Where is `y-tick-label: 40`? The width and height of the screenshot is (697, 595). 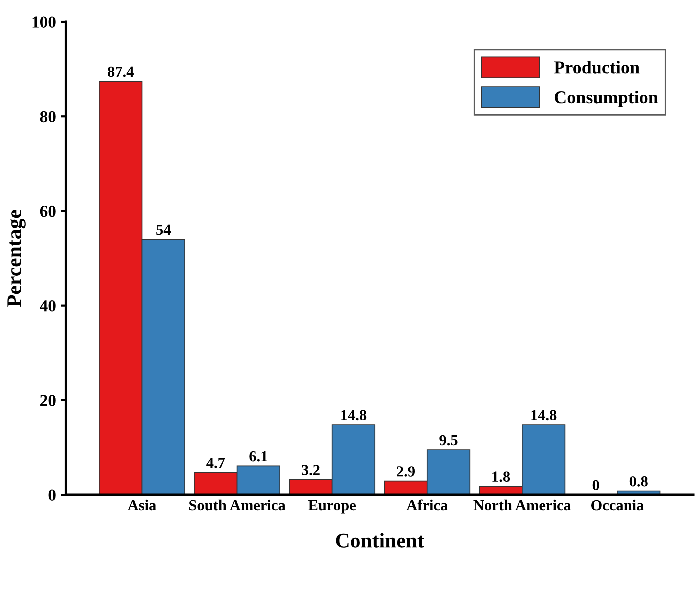
y-tick-label: 40 is located at coordinates (48, 306).